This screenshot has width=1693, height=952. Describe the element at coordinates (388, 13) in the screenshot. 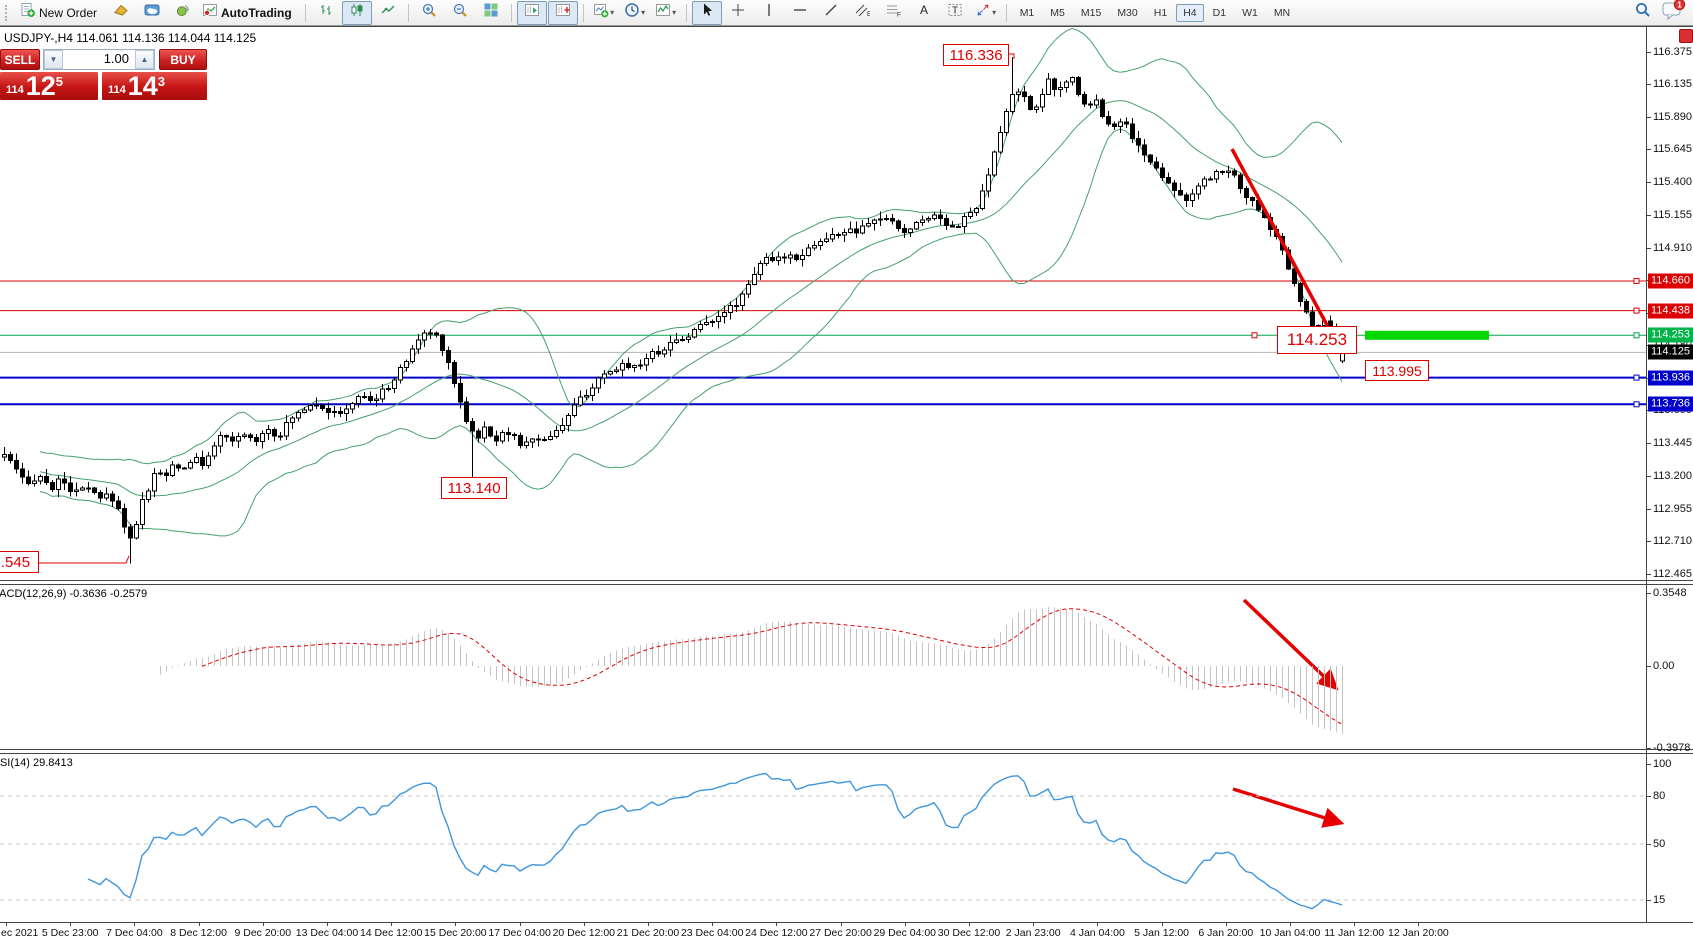

I see `line-chart-button` at that location.